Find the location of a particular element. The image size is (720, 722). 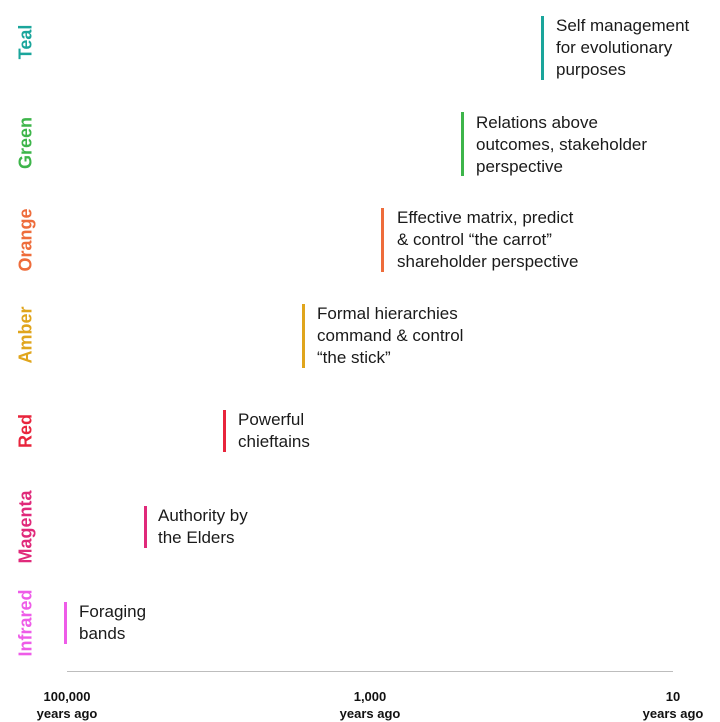

stage-label-green: Green is located at coordinates (25, 143).